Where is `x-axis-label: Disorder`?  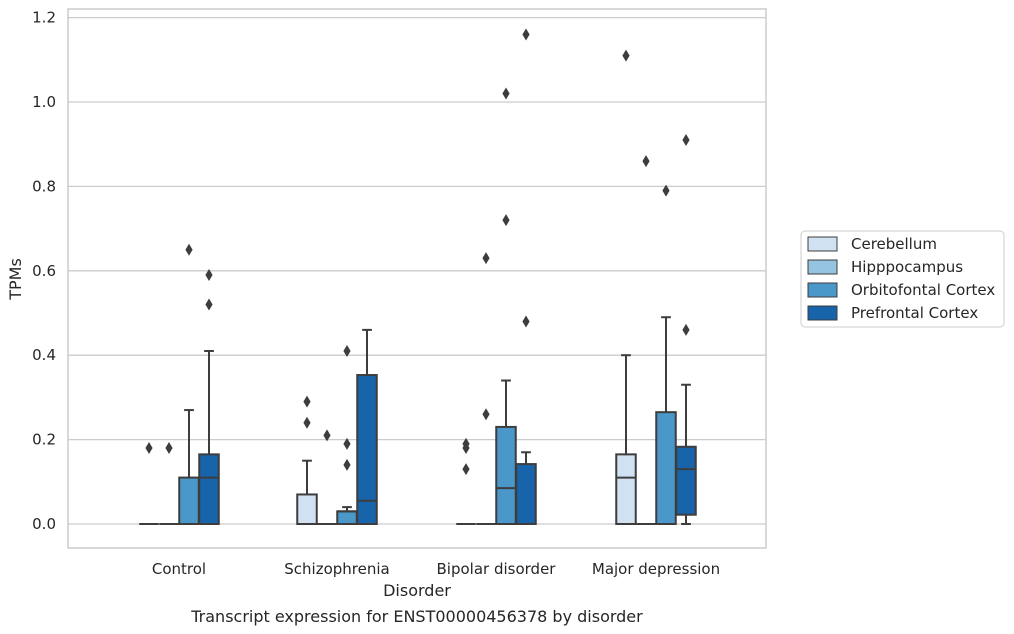 x-axis-label: Disorder is located at coordinates (417, 590).